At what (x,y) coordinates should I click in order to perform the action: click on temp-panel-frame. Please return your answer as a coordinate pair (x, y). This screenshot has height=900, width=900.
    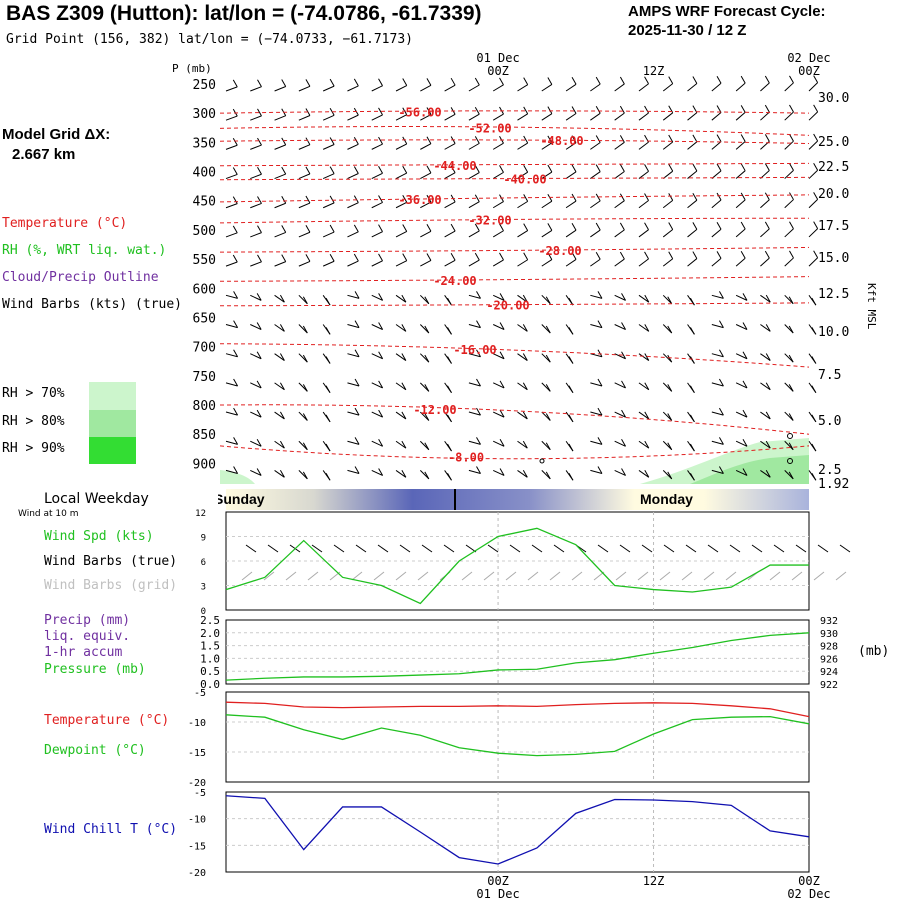
    Looking at the image, I should click on (517, 737).